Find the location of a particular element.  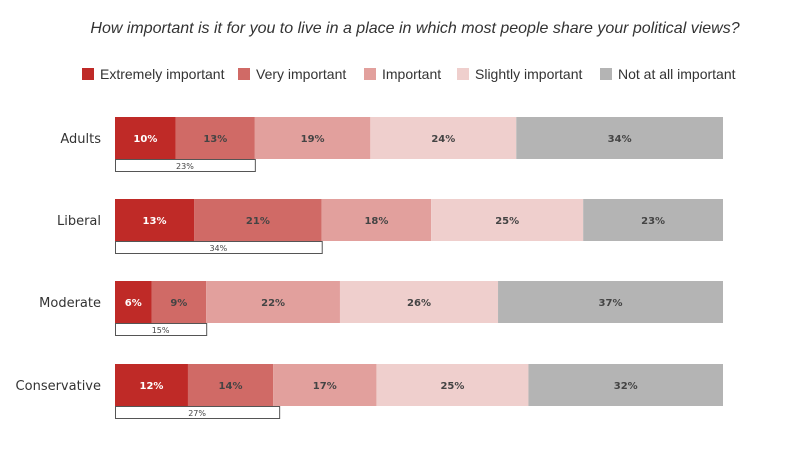

legend-item: Not at all important is located at coordinates (668, 74).